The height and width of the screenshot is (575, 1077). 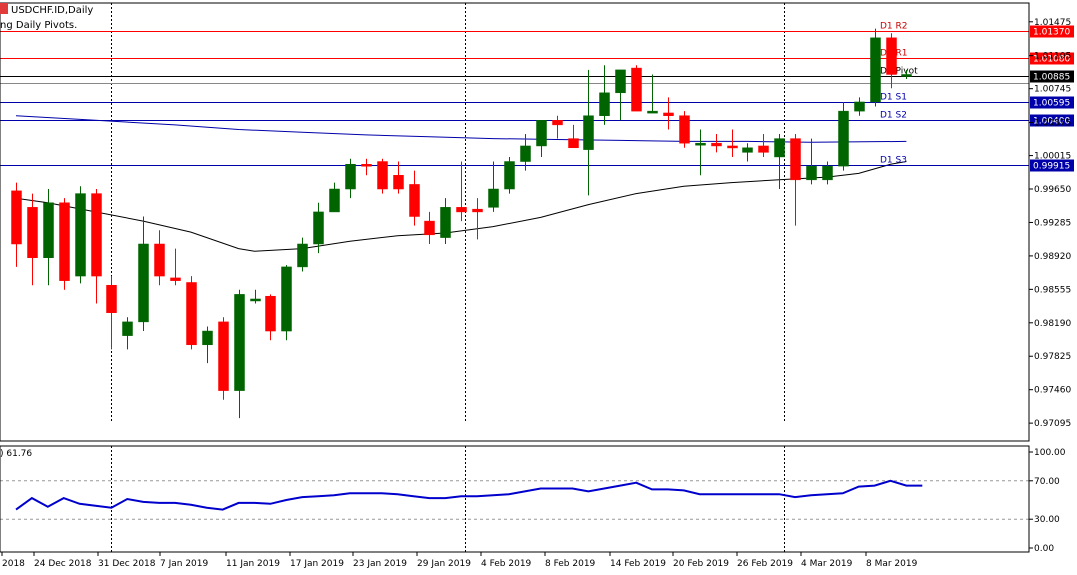 I want to click on y-tick-label: 0.97825, so click(x=1052, y=357).